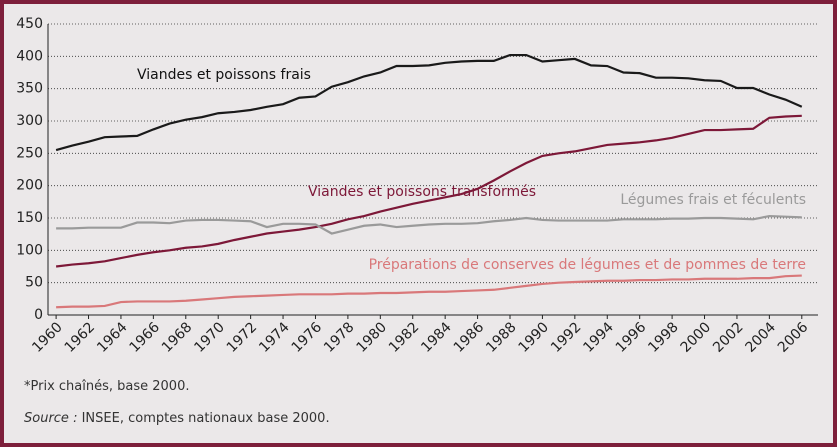 The image size is (837, 447). I want to click on x-tick-label: 1966, so click(145, 337).